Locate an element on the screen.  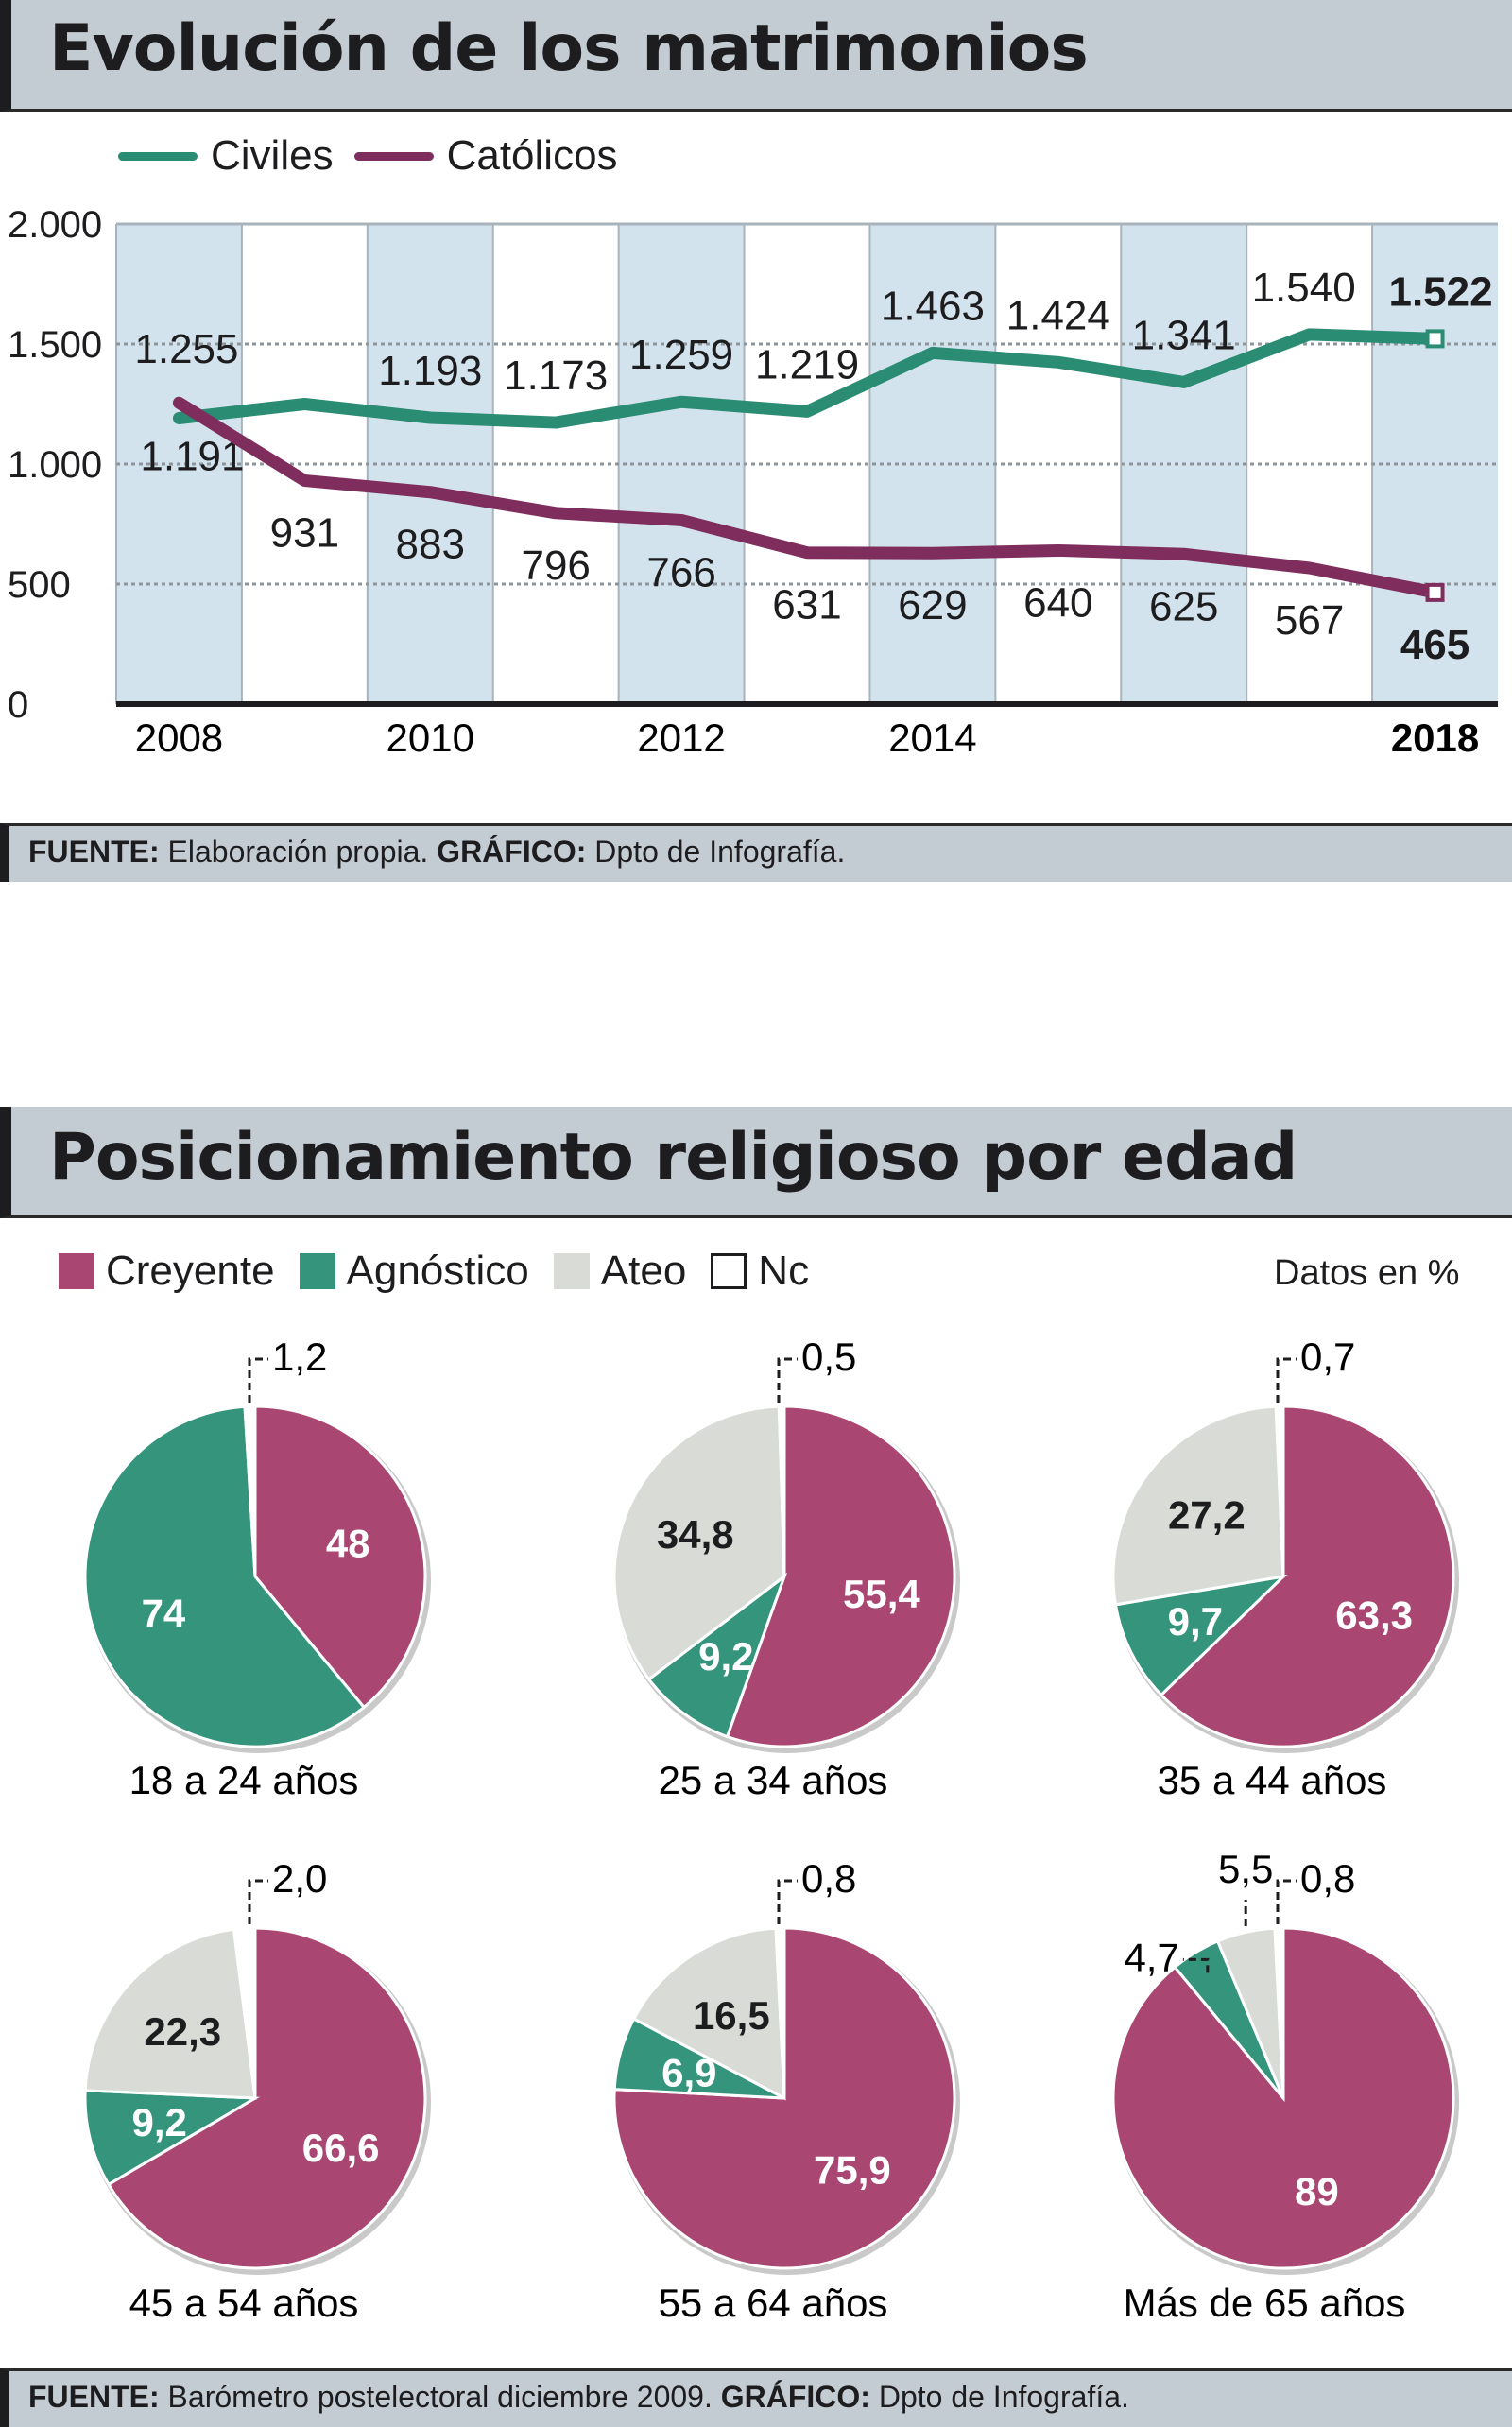
data-label: 625 is located at coordinates (1183, 606).